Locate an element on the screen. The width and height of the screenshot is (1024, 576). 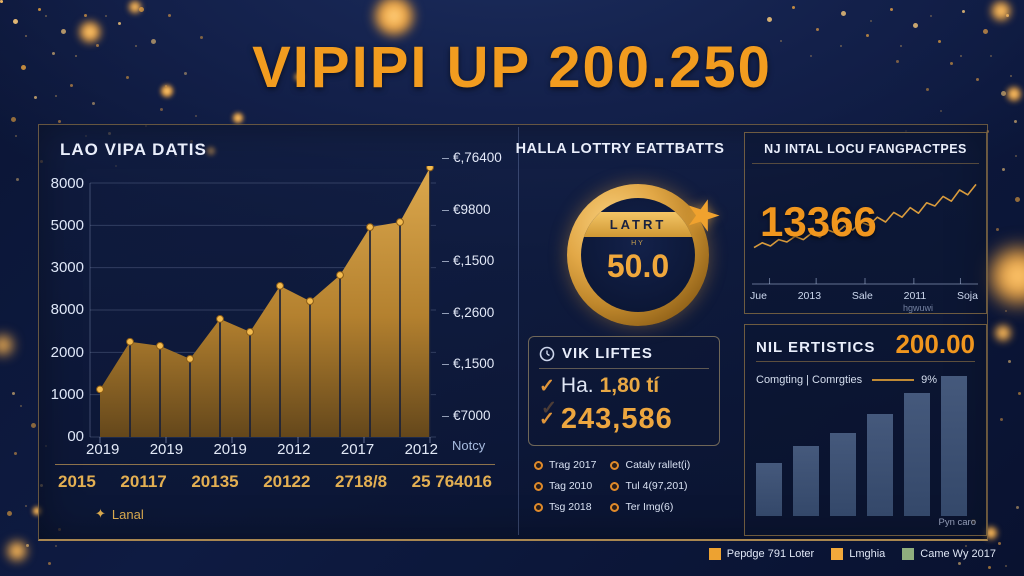
list-item-label: Cataly rallet(i) is located at coordinates (658, 465).